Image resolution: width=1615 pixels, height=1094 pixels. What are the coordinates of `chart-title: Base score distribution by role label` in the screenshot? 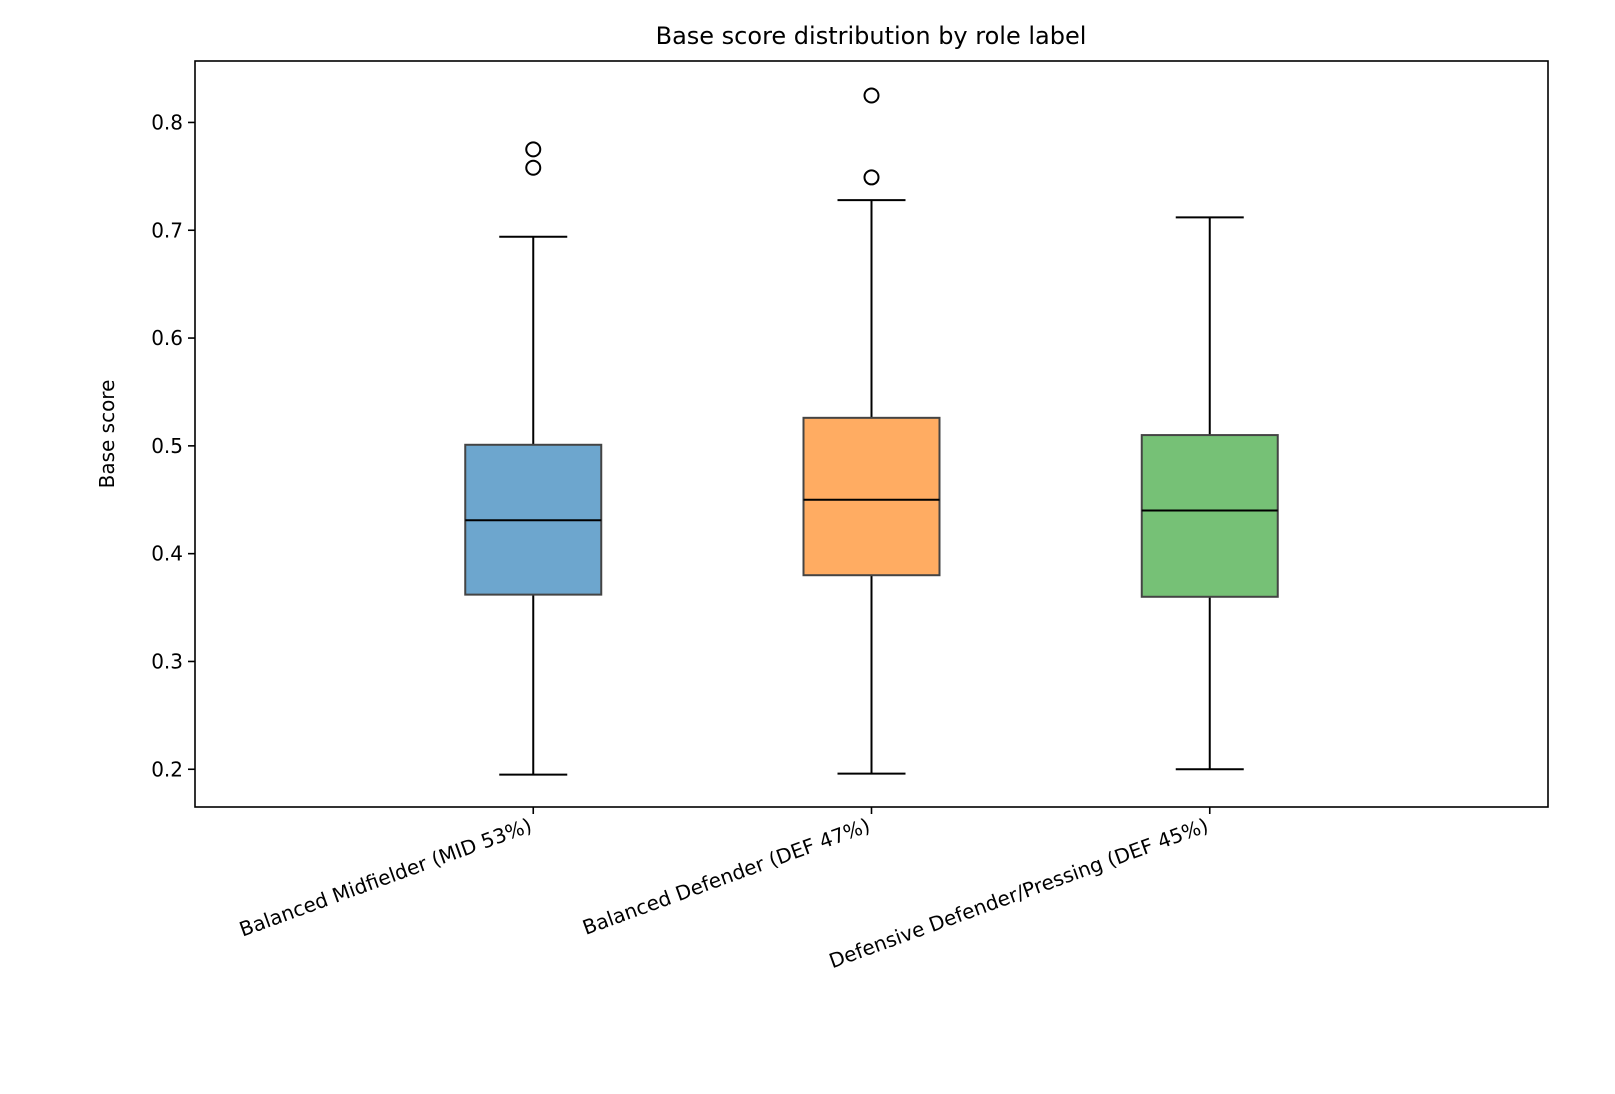 It's located at (871, 36).